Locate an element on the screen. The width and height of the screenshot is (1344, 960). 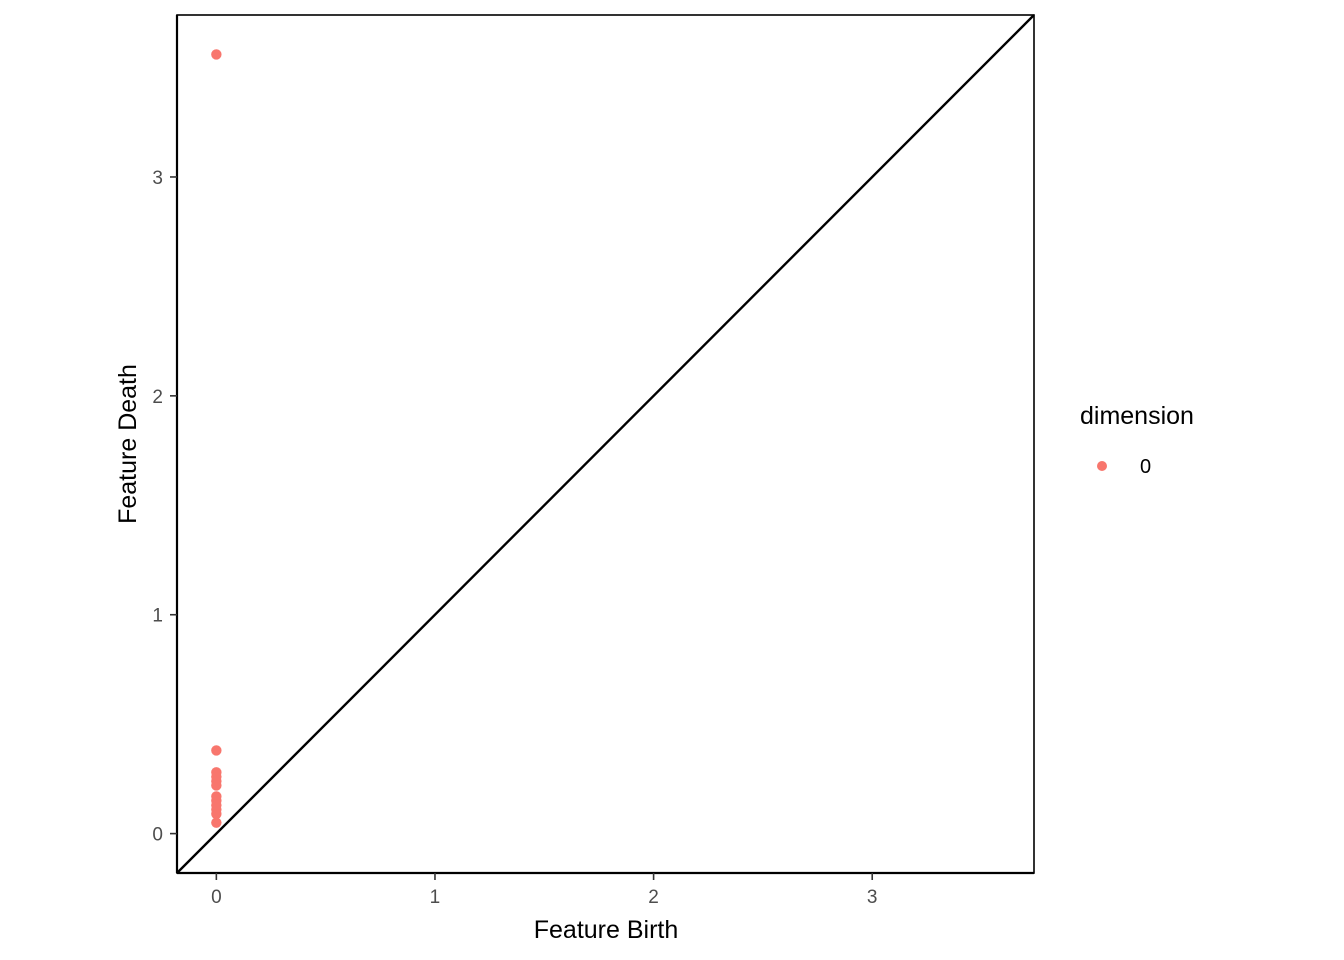
x-axis-ticks: 0 1 2 3 is located at coordinates (544, 890).